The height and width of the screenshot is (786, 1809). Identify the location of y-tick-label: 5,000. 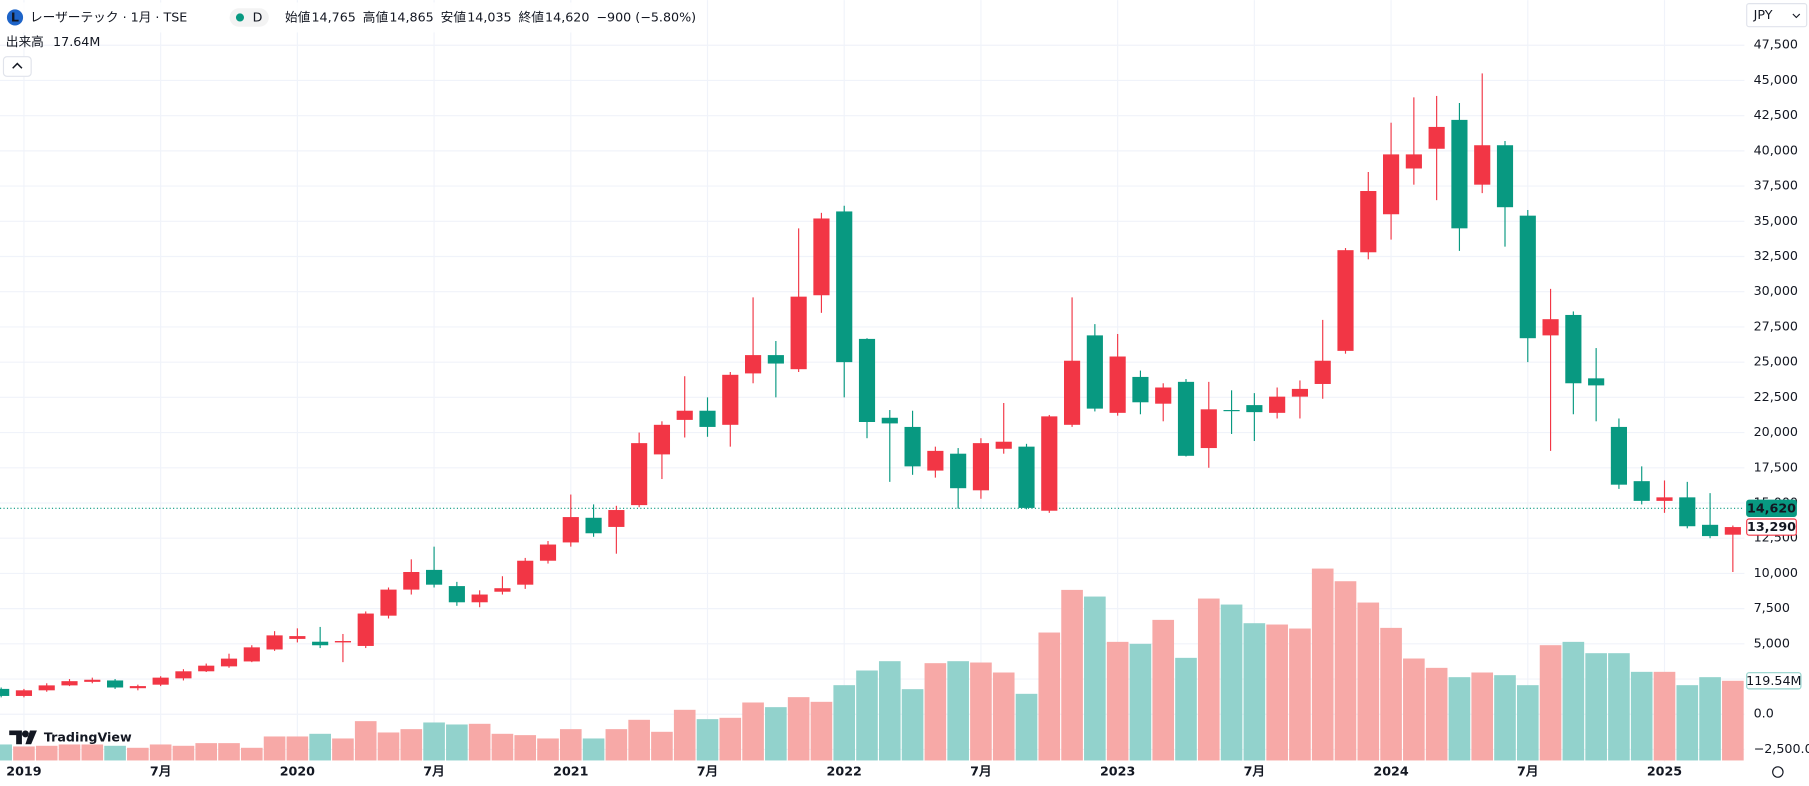
(1772, 642).